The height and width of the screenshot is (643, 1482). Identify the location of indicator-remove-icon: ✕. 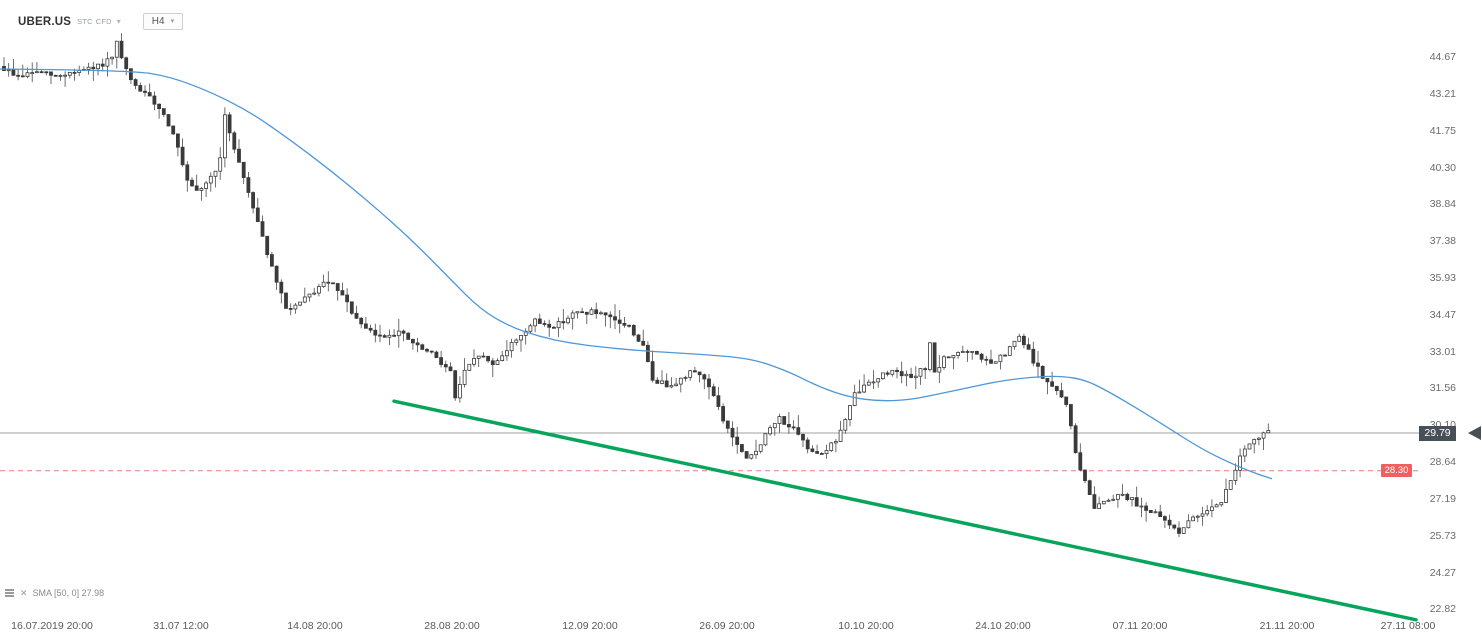
(24, 592).